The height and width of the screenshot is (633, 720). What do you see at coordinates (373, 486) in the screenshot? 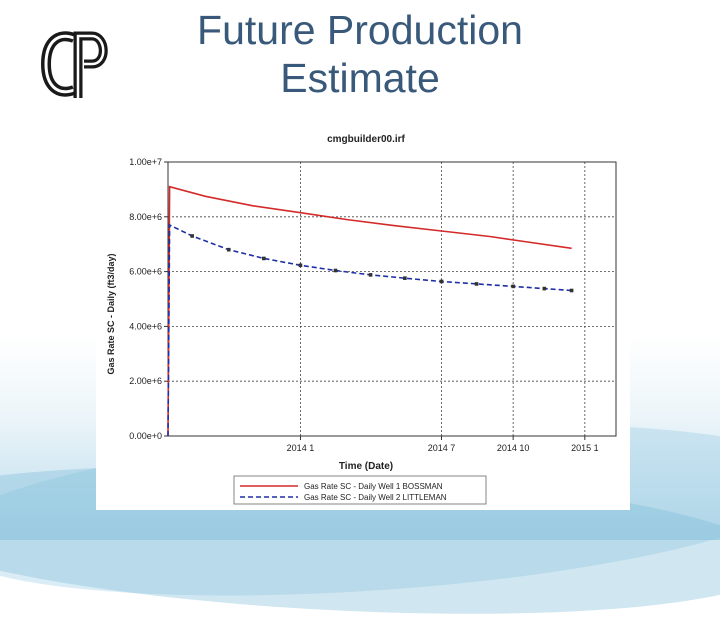
I see `legend-label: Gas Rate SC - Daily Well 1 BOSSMAN` at bounding box center [373, 486].